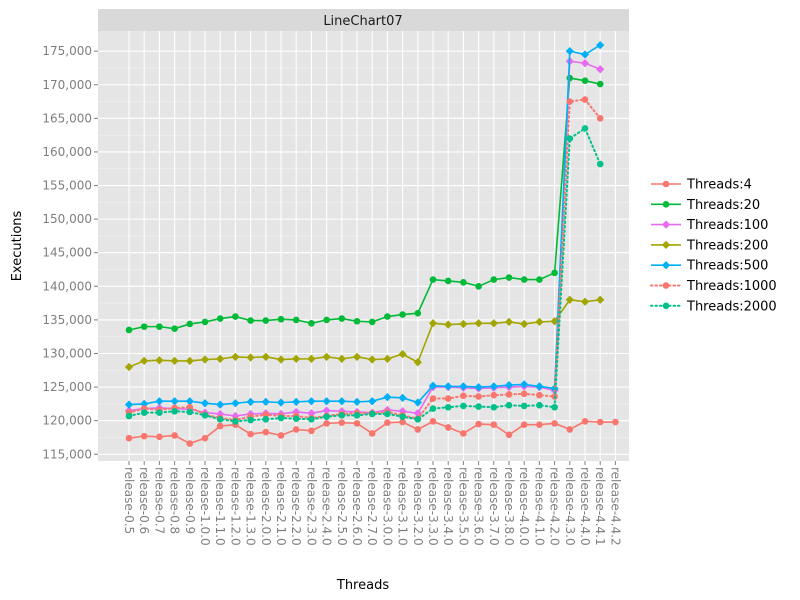 The image size is (800, 600). Describe the element at coordinates (311, 506) in the screenshot. I see `x-tick-label: release-2.3.0` at that location.